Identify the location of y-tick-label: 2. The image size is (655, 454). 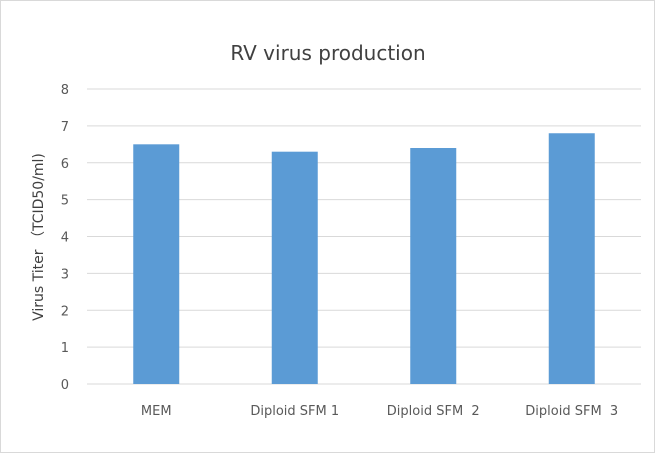
(65, 311).